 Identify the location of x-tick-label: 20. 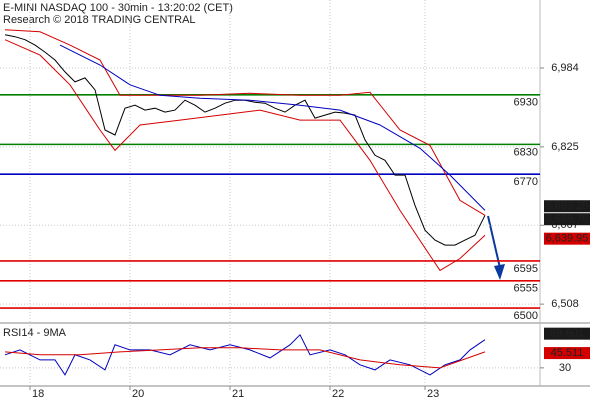
(138, 394).